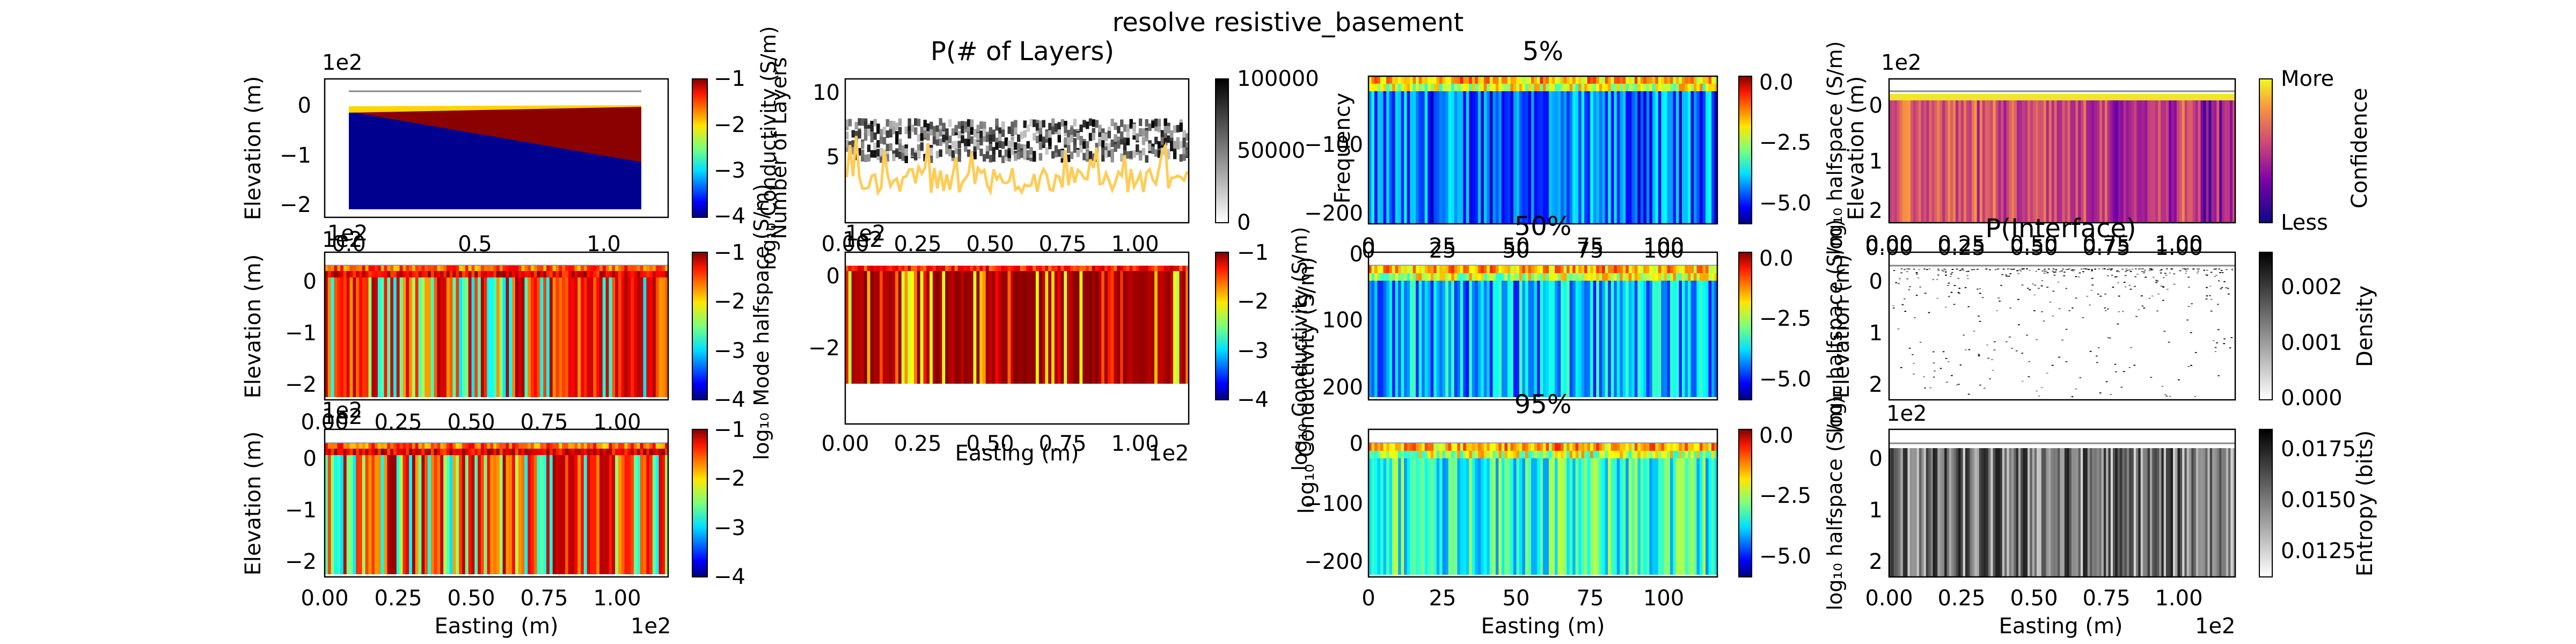  I want to click on x-ticks: 0.00 0.25 0.50 0.75 1.00, so click(471, 598).